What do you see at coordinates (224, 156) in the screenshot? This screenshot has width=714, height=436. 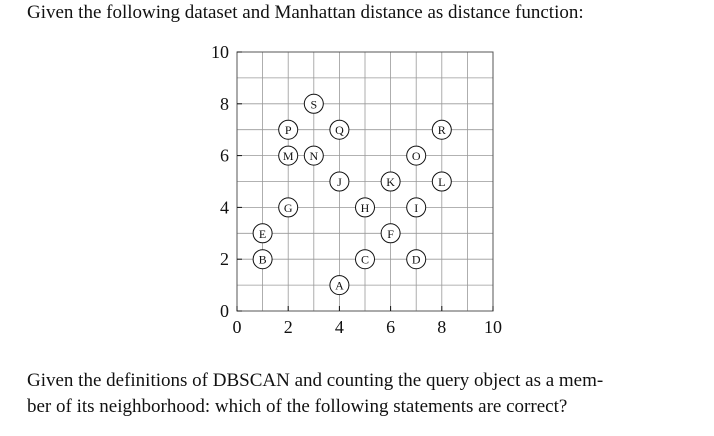 I see `y-tick-label: 6` at bounding box center [224, 156].